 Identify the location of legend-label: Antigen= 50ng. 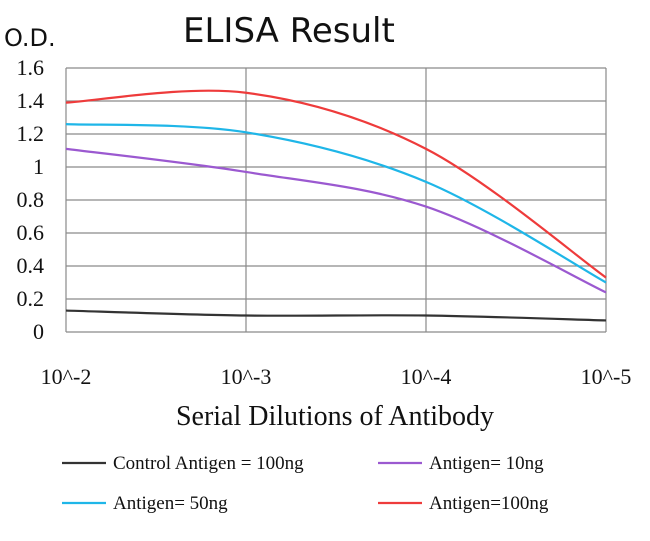
(170, 503).